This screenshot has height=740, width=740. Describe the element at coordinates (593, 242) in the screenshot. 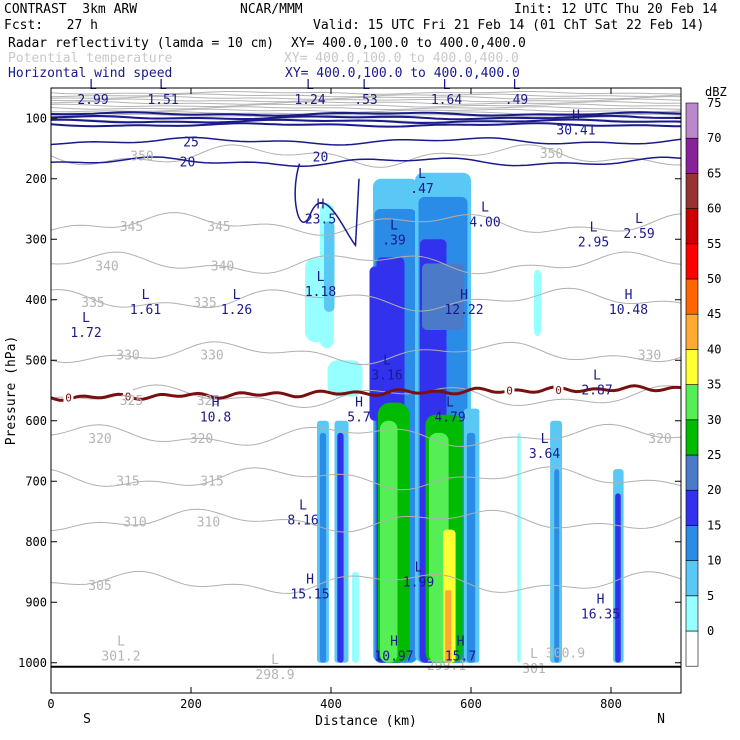

I see `extremum-value: 2.95` at that location.